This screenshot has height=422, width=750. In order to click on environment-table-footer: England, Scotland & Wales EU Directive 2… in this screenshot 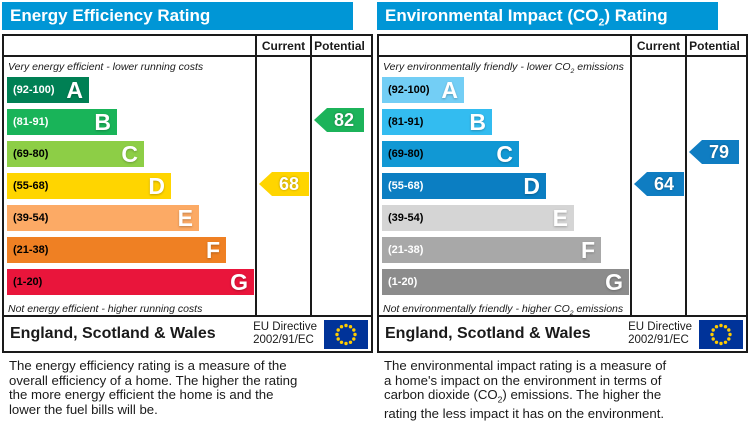, I will do `click(562, 333)`.